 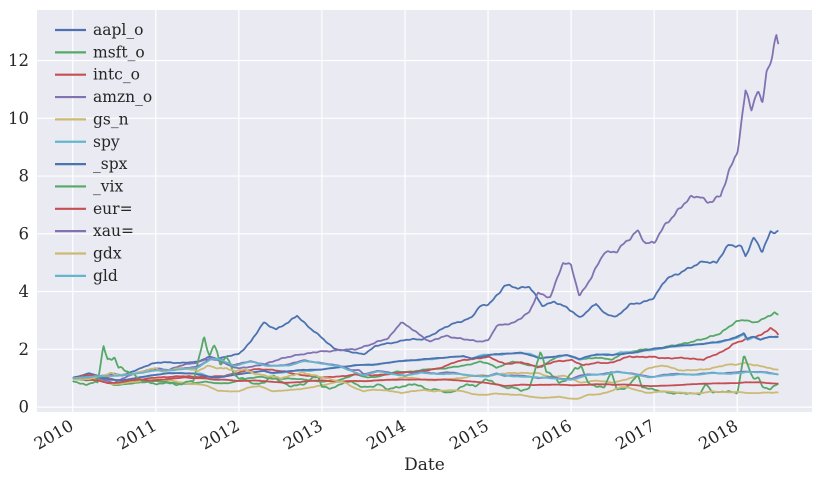 What do you see at coordinates (24, 407) in the screenshot?
I see `y-tick-label: 0` at bounding box center [24, 407].